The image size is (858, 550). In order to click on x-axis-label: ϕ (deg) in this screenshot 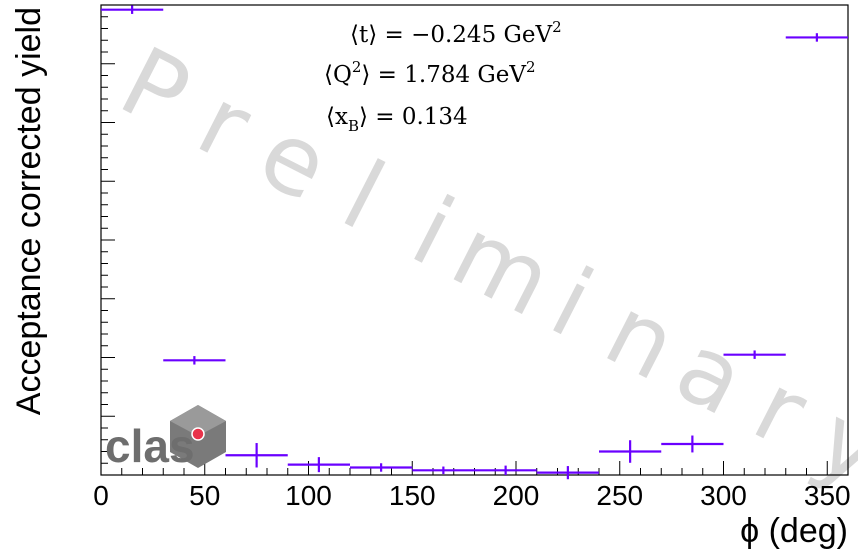, I will do `click(794, 531)`.